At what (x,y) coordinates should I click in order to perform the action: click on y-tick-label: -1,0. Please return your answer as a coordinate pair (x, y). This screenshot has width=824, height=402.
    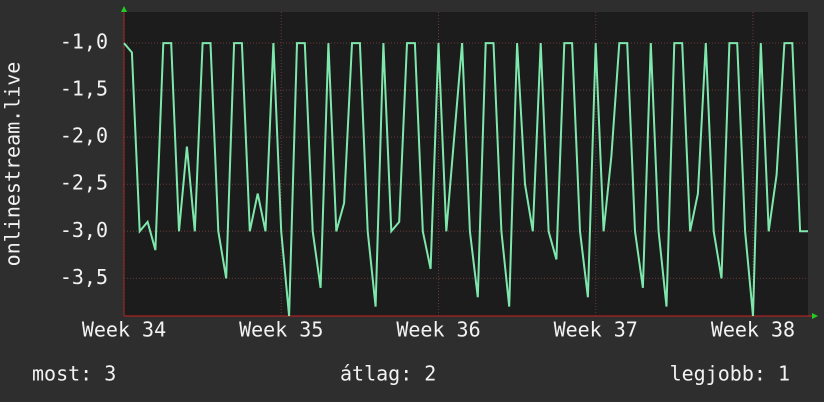
    Looking at the image, I should click on (84, 42).